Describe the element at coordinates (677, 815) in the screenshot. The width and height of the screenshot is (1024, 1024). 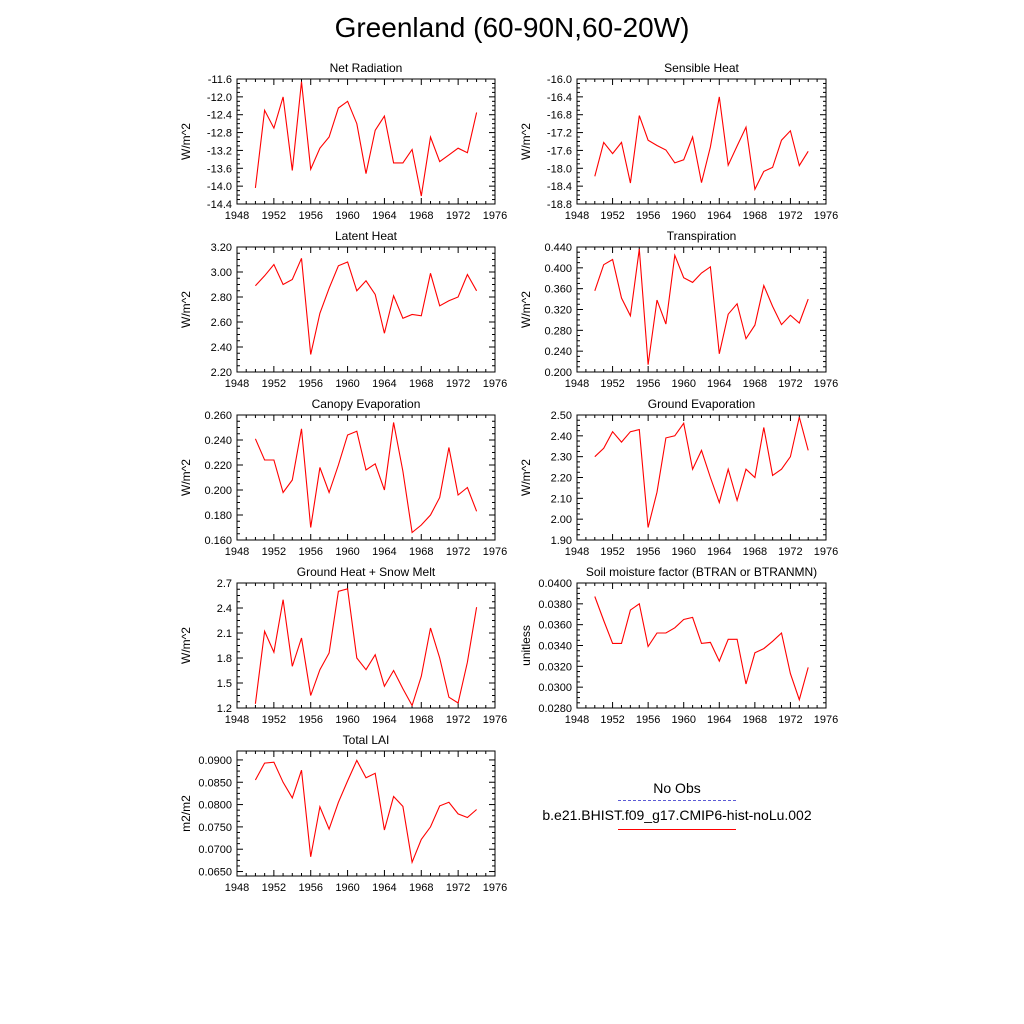
I see `legend-model-label: b.e21.BHIST.f09_g17.CMIP6-hist-noLu.002` at that location.